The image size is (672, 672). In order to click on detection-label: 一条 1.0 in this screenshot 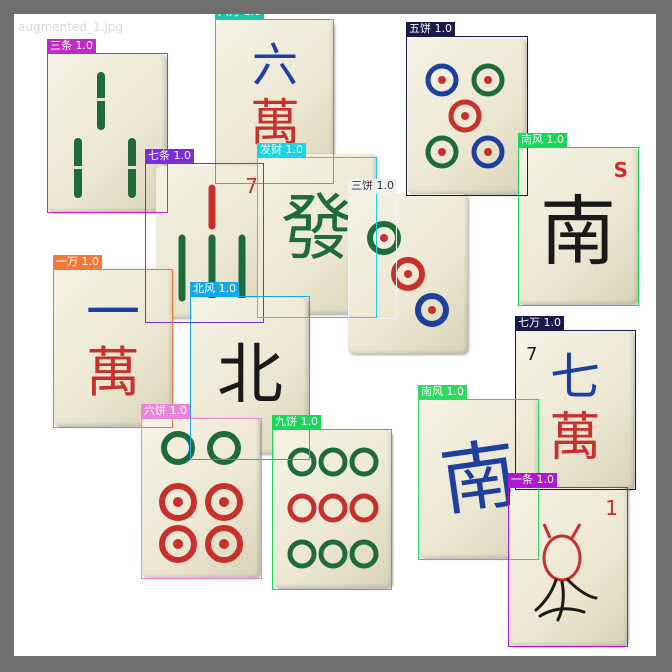, I will do `click(532, 480)`.